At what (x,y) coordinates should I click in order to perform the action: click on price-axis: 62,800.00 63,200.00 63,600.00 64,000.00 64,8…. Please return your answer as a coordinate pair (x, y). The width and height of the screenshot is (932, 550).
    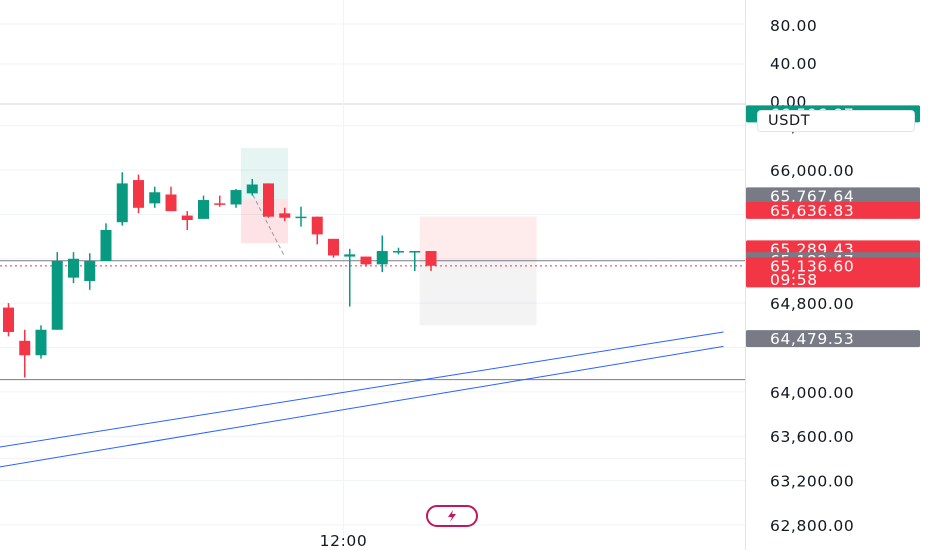
    Looking at the image, I should click on (812, 326).